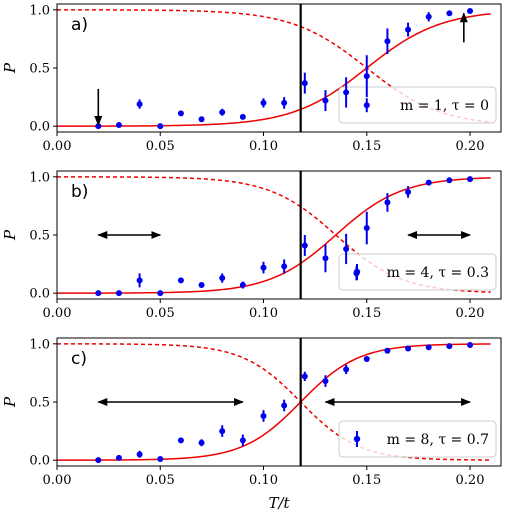  What do you see at coordinates (357, 439) in the screenshot?
I see `legend-marker` at bounding box center [357, 439].